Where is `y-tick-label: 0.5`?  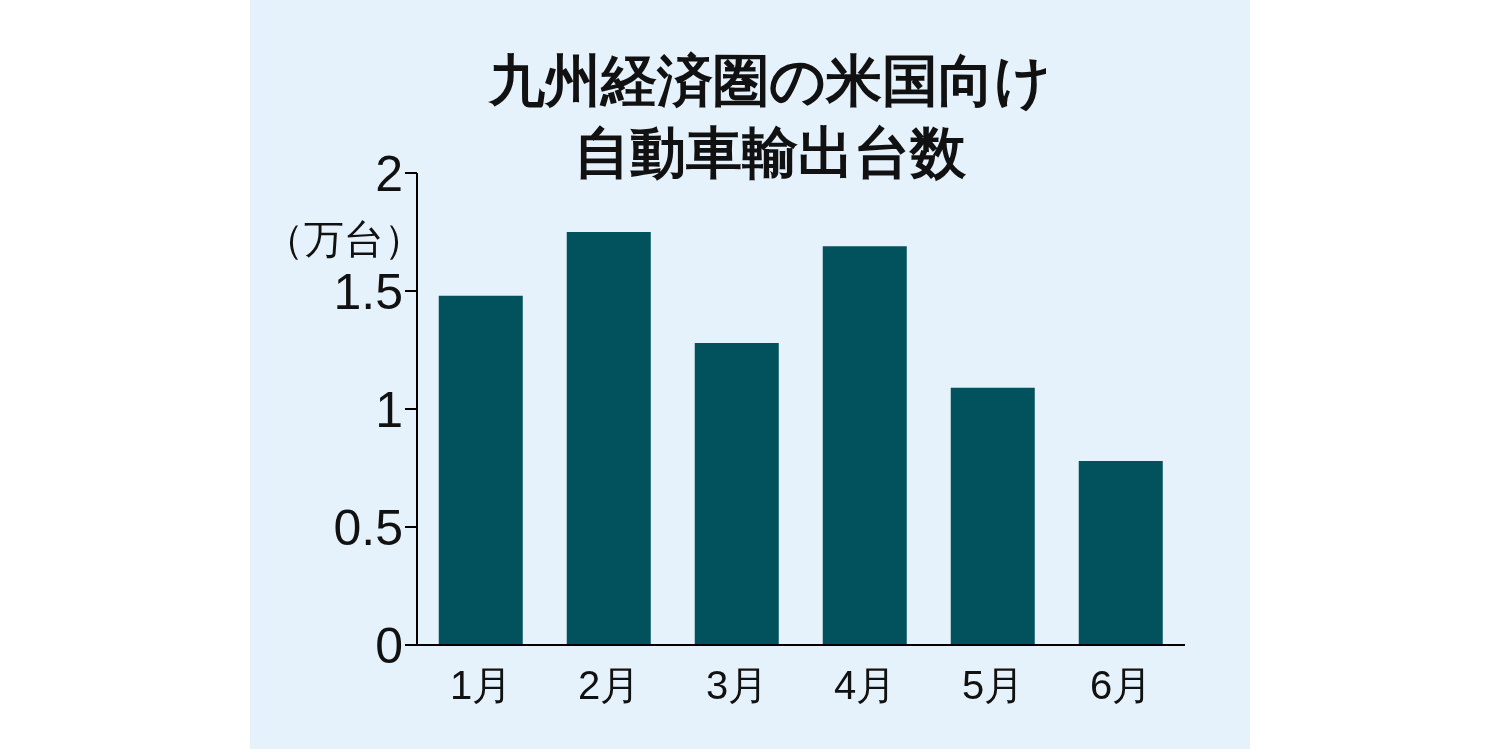 y-tick-label: 0.5 is located at coordinates (368, 527).